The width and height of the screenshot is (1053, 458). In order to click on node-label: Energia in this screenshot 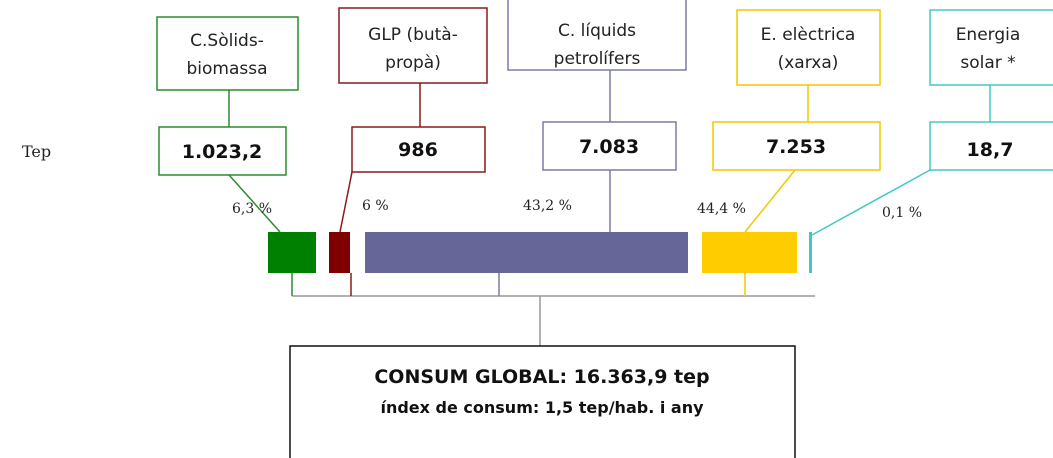, I will do `click(988, 35)`.